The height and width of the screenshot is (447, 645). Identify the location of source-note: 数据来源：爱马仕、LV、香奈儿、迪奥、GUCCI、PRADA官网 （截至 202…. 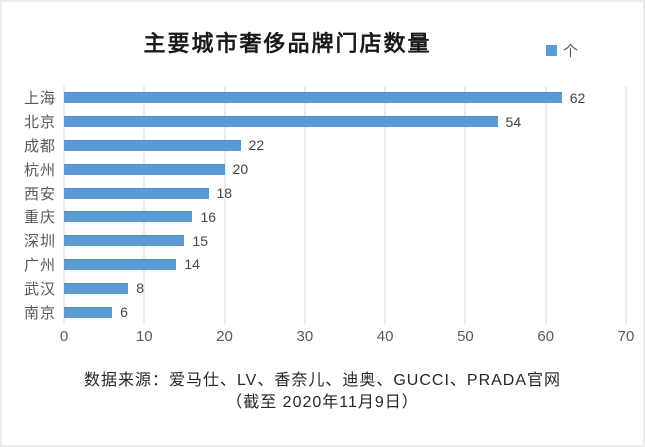
(322, 392).